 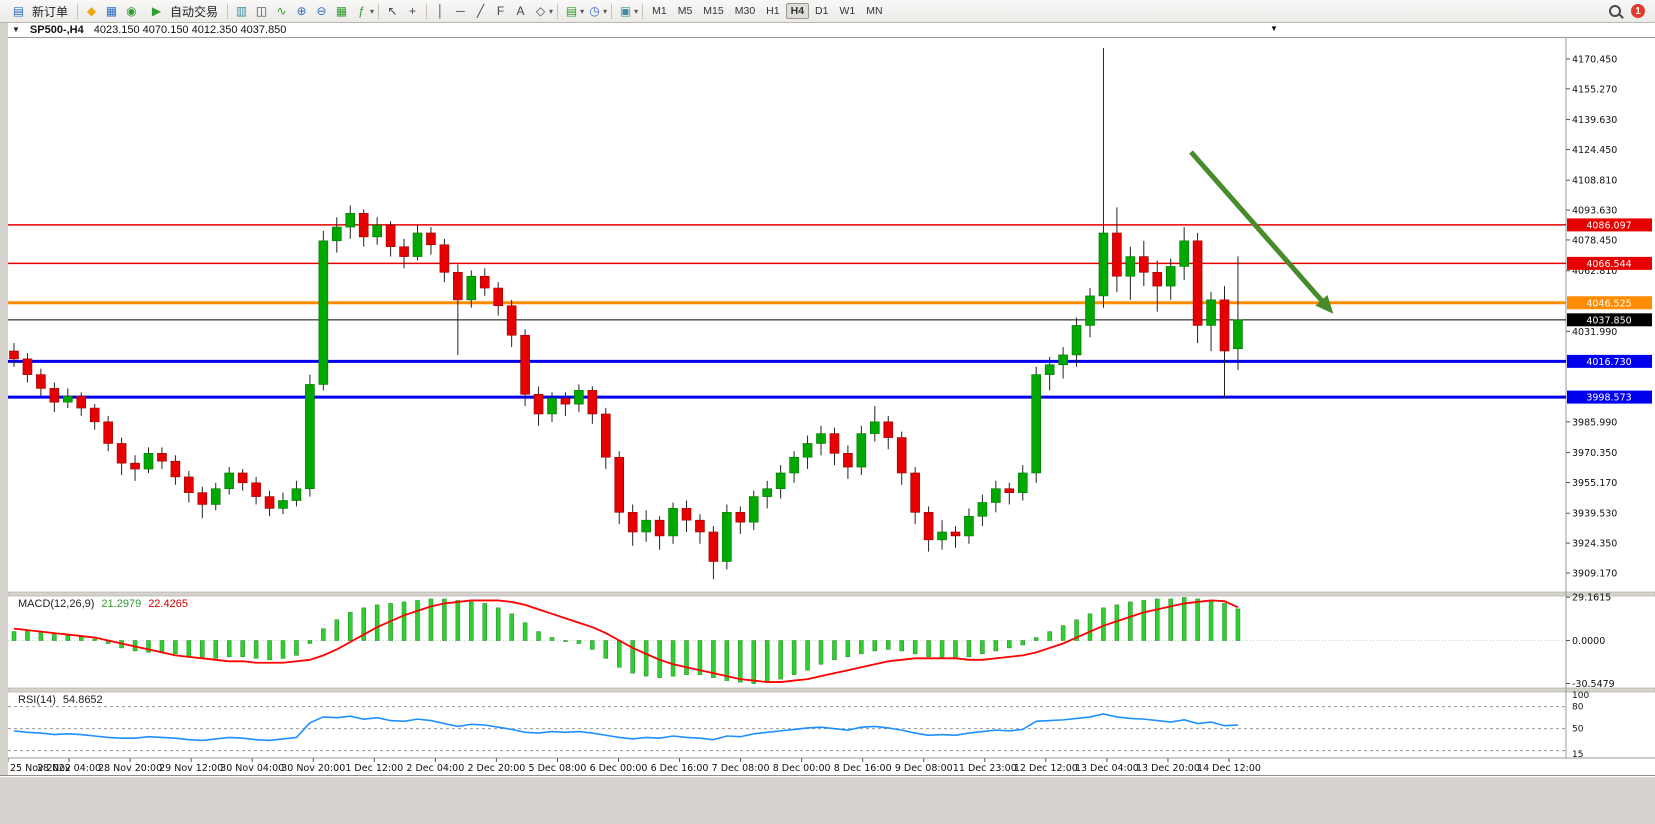 I want to click on period-clock-icon: ◷, so click(x=594, y=11).